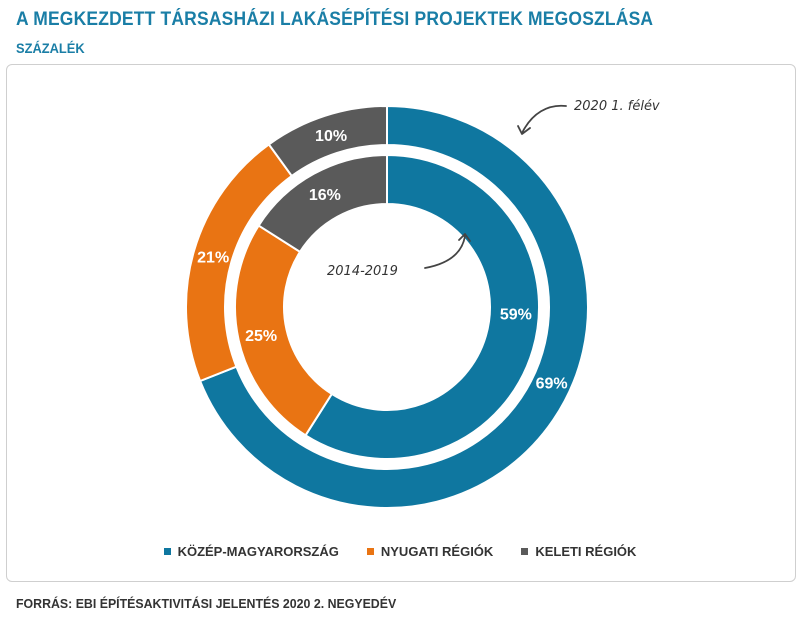  Describe the element at coordinates (325, 195) in the screenshot. I see `inner-slice-label-2: 16%` at that location.